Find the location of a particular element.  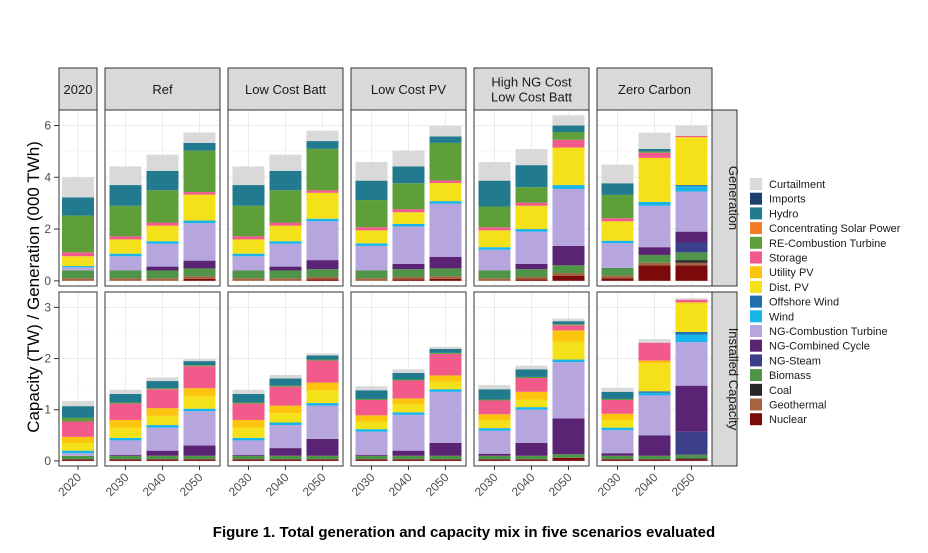

legend-label: Dist. PV is located at coordinates (789, 288).